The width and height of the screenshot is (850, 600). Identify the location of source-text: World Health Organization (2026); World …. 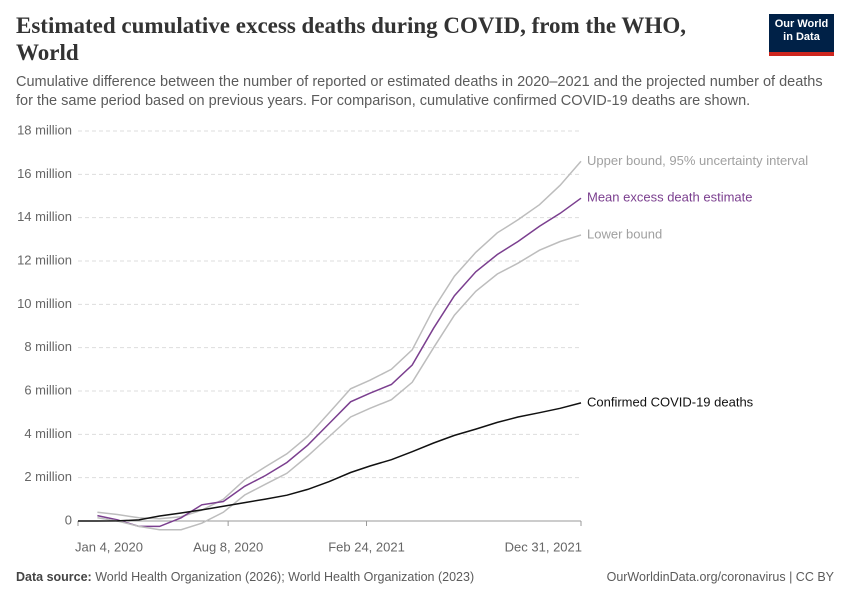
(285, 577).